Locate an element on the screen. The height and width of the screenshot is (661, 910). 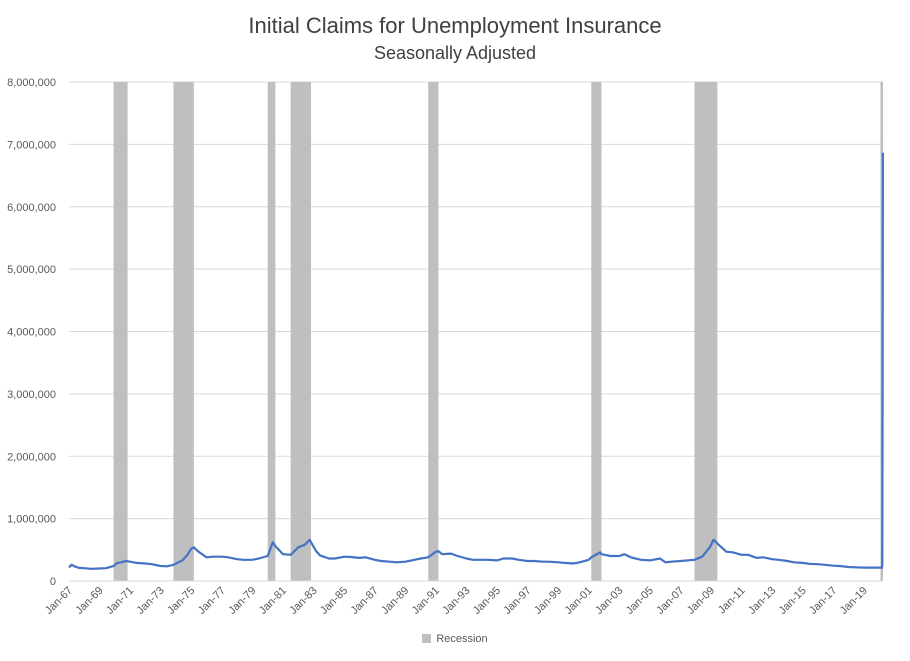
x-tick-label: Jan-77 is located at coordinates (212, 601).